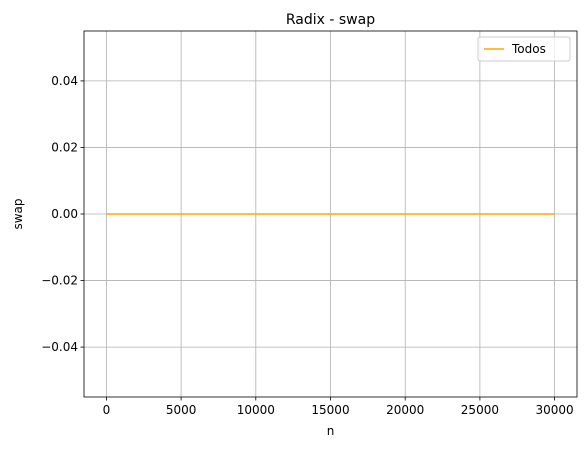  I want to click on y-tick-label: 0.04, so click(64, 81).